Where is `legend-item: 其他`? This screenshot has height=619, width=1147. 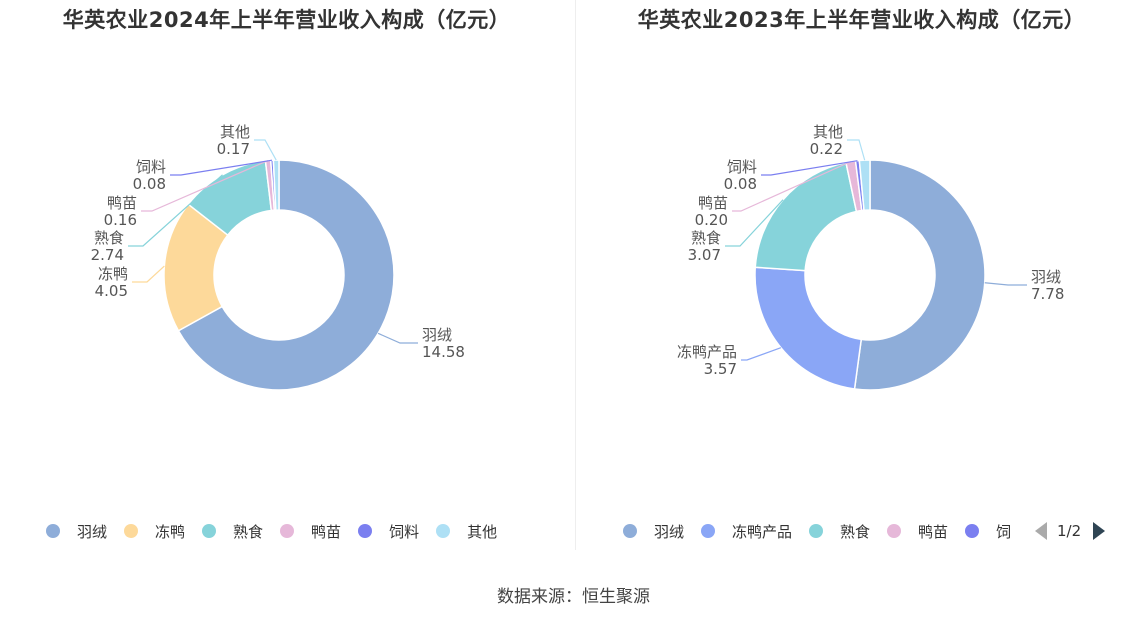 legend-item: 其他 is located at coordinates (466, 531).